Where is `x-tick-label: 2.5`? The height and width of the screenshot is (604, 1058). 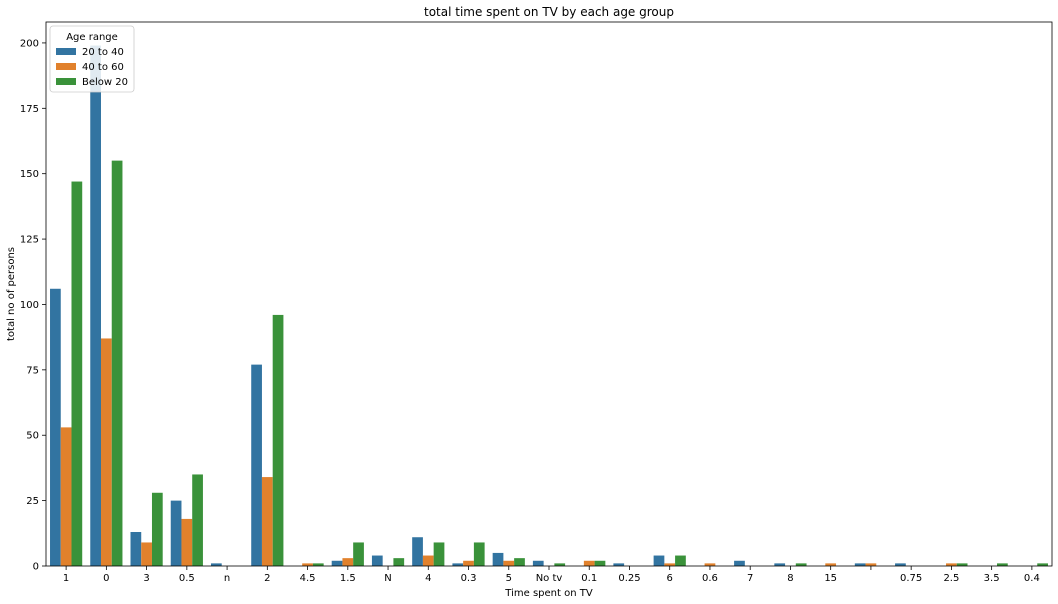
x-tick-label: 2.5 is located at coordinates (951, 578).